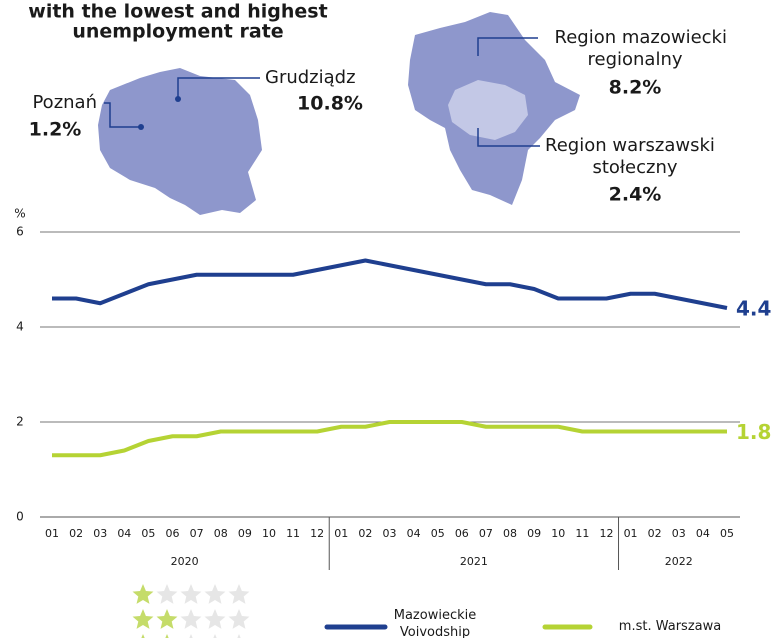 This screenshot has height=638, width=774. I want to click on stars, so click(191, 611).